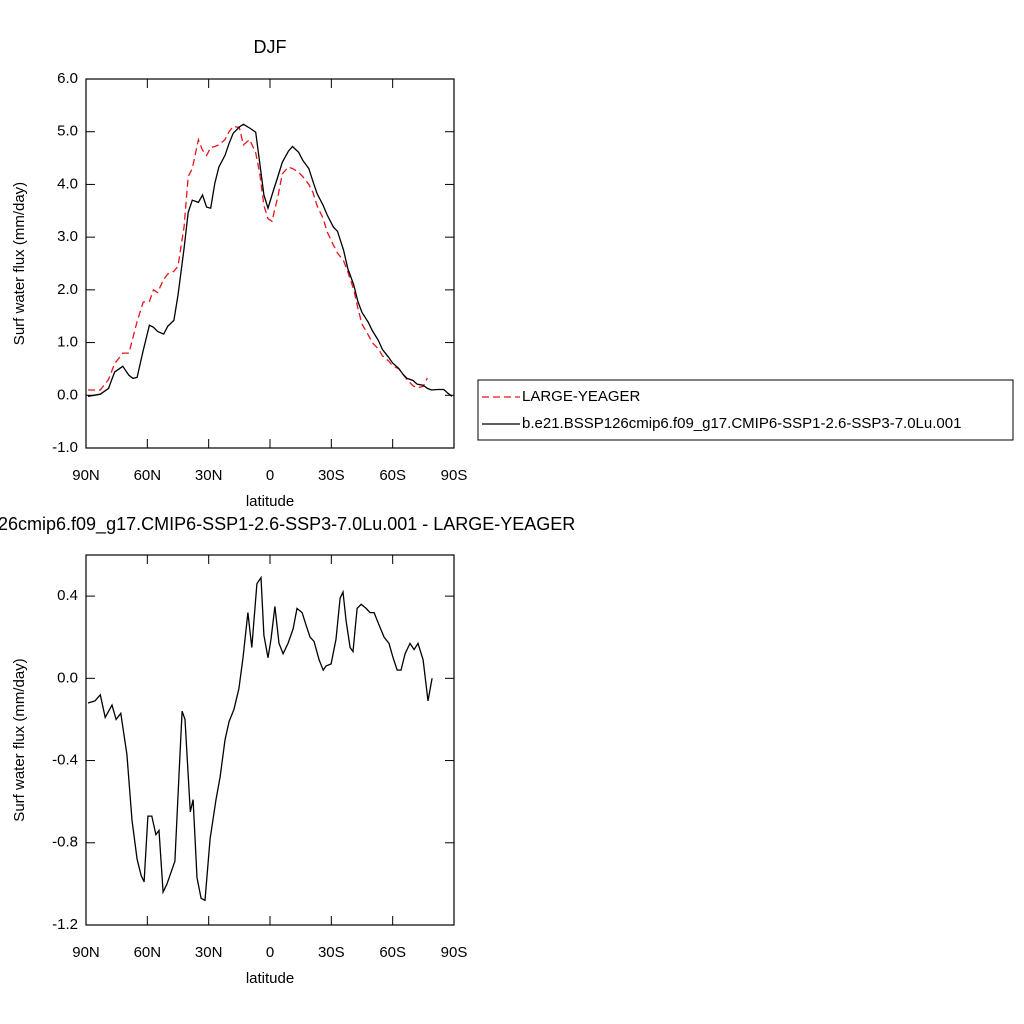 This screenshot has width=1024, height=1024. What do you see at coordinates (67, 236) in the screenshot?
I see `y-tick-label: 3.0` at bounding box center [67, 236].